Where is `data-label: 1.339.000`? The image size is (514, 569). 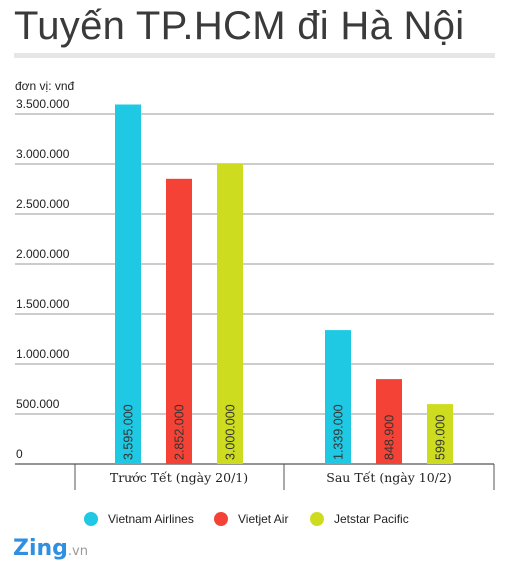 data-label: 1.339.000 is located at coordinates (339, 432).